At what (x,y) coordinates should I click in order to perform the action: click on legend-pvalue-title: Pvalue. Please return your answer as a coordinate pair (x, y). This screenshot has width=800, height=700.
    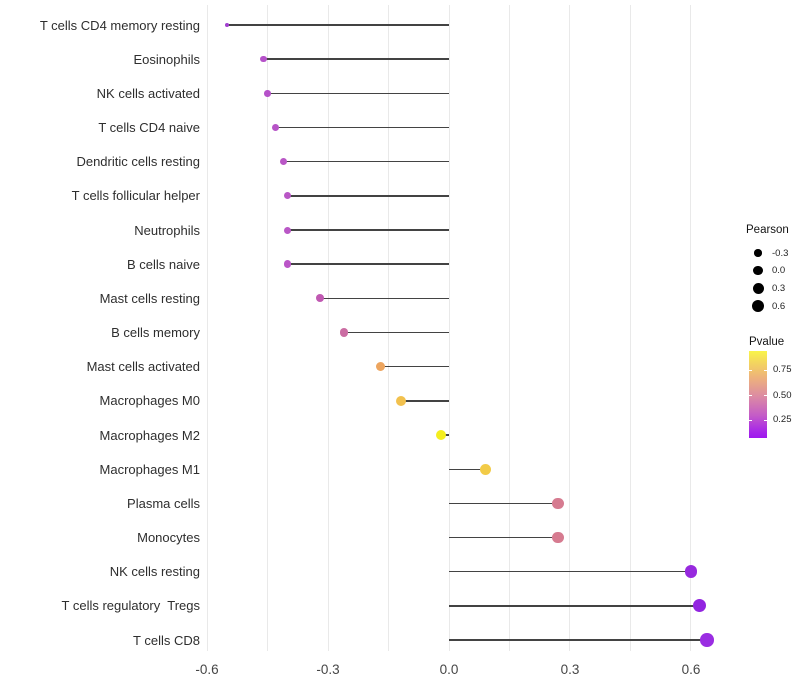
    Looking at the image, I should click on (767, 342).